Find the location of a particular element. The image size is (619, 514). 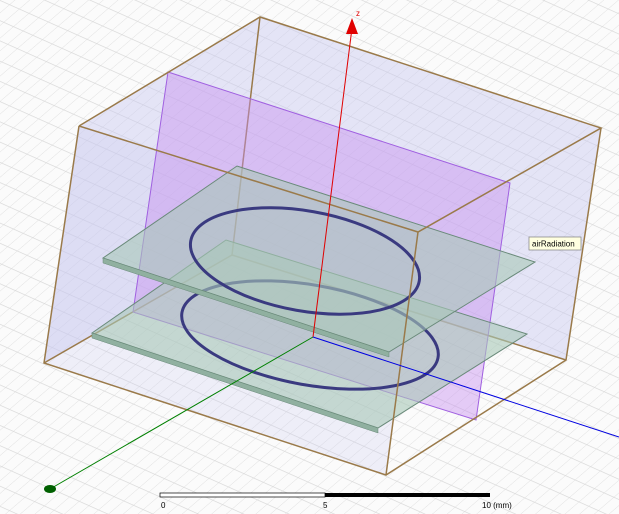

object-label: airRadiation is located at coordinates (553, 244).